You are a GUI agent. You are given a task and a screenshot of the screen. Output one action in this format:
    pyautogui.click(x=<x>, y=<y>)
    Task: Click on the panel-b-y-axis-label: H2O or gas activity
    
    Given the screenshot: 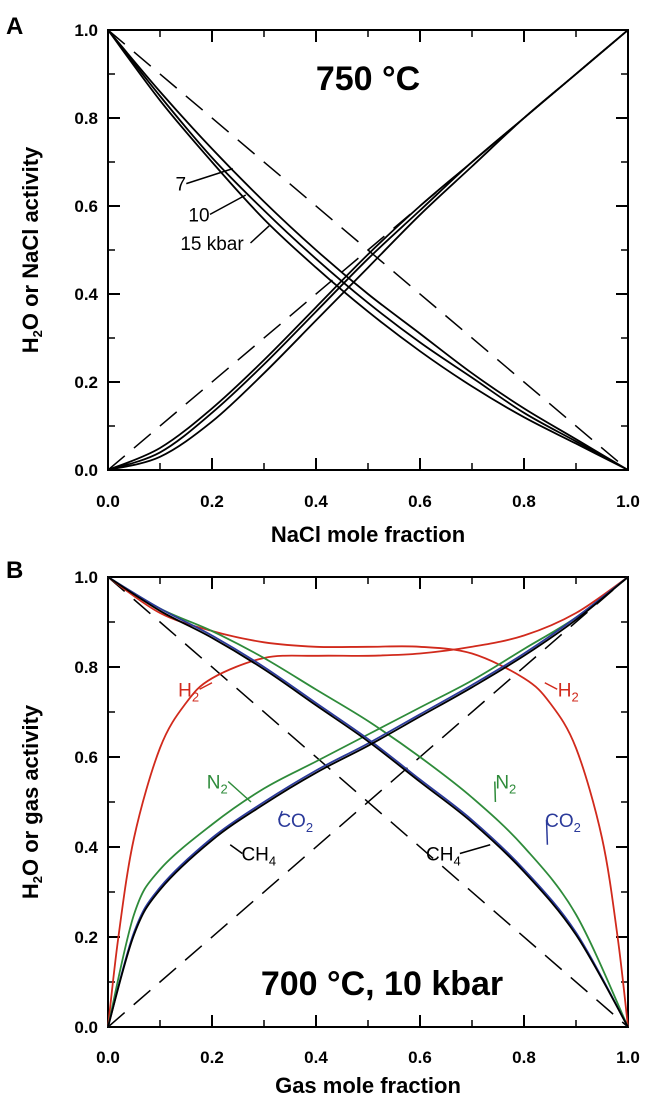 What is the action you would take?
    pyautogui.click(x=31, y=801)
    